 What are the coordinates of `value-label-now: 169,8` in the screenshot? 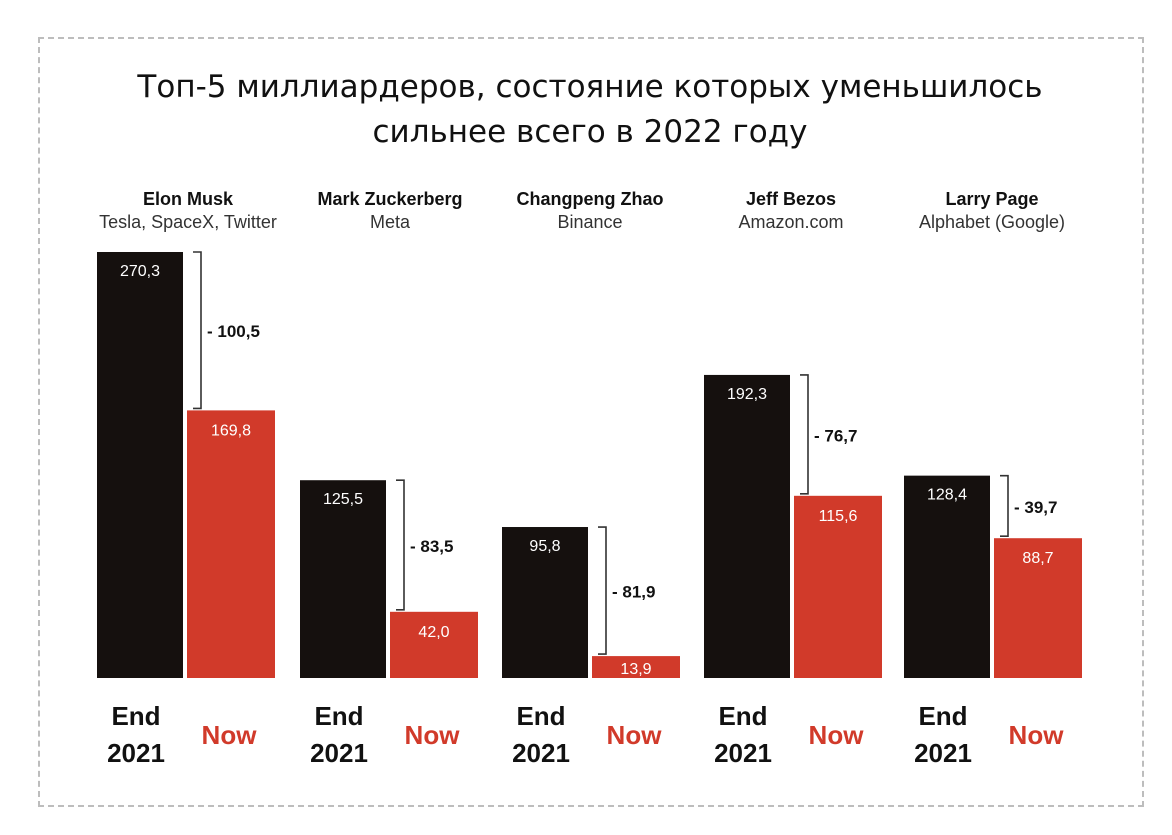 It's located at (231, 430).